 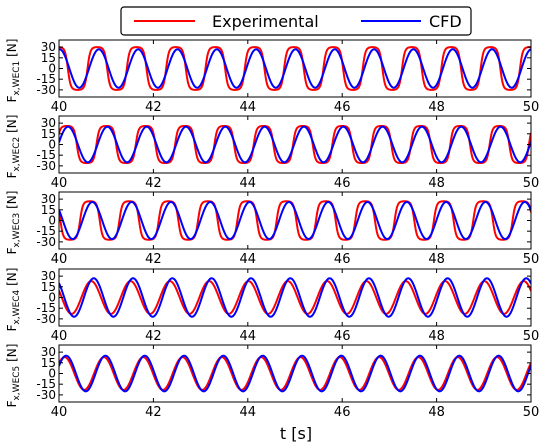 I want to click on y-axis-label-subscript: x,WEC2, so click(x=17, y=154).